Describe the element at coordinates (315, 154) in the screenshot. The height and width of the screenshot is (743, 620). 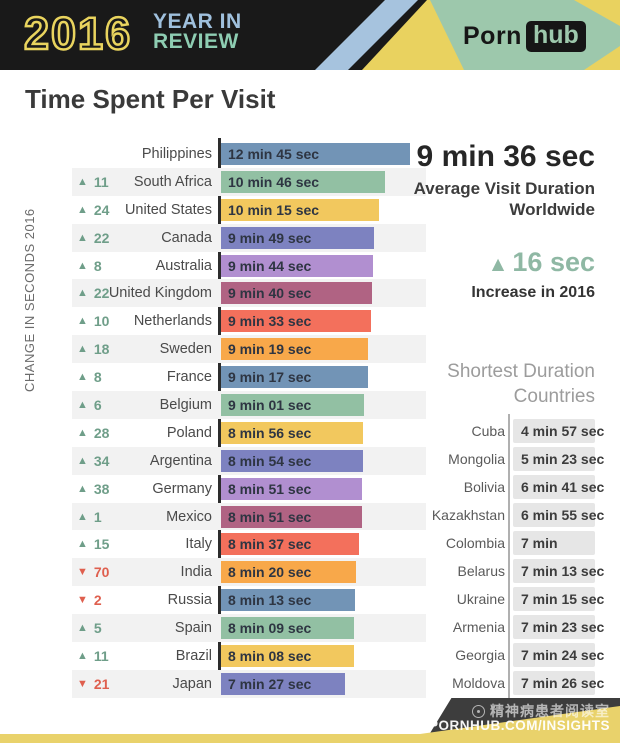
I see `duration-bar: 12 min 45 sec` at that location.